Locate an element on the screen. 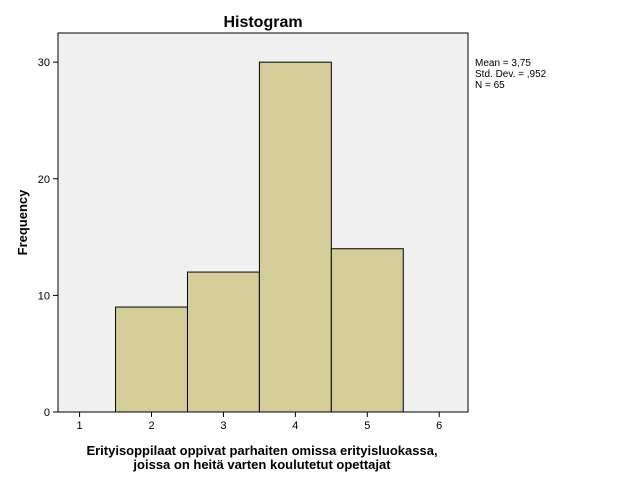 Image resolution: width=626 pixels, height=501 pixels. x-tick-label: 1 is located at coordinates (80, 426).